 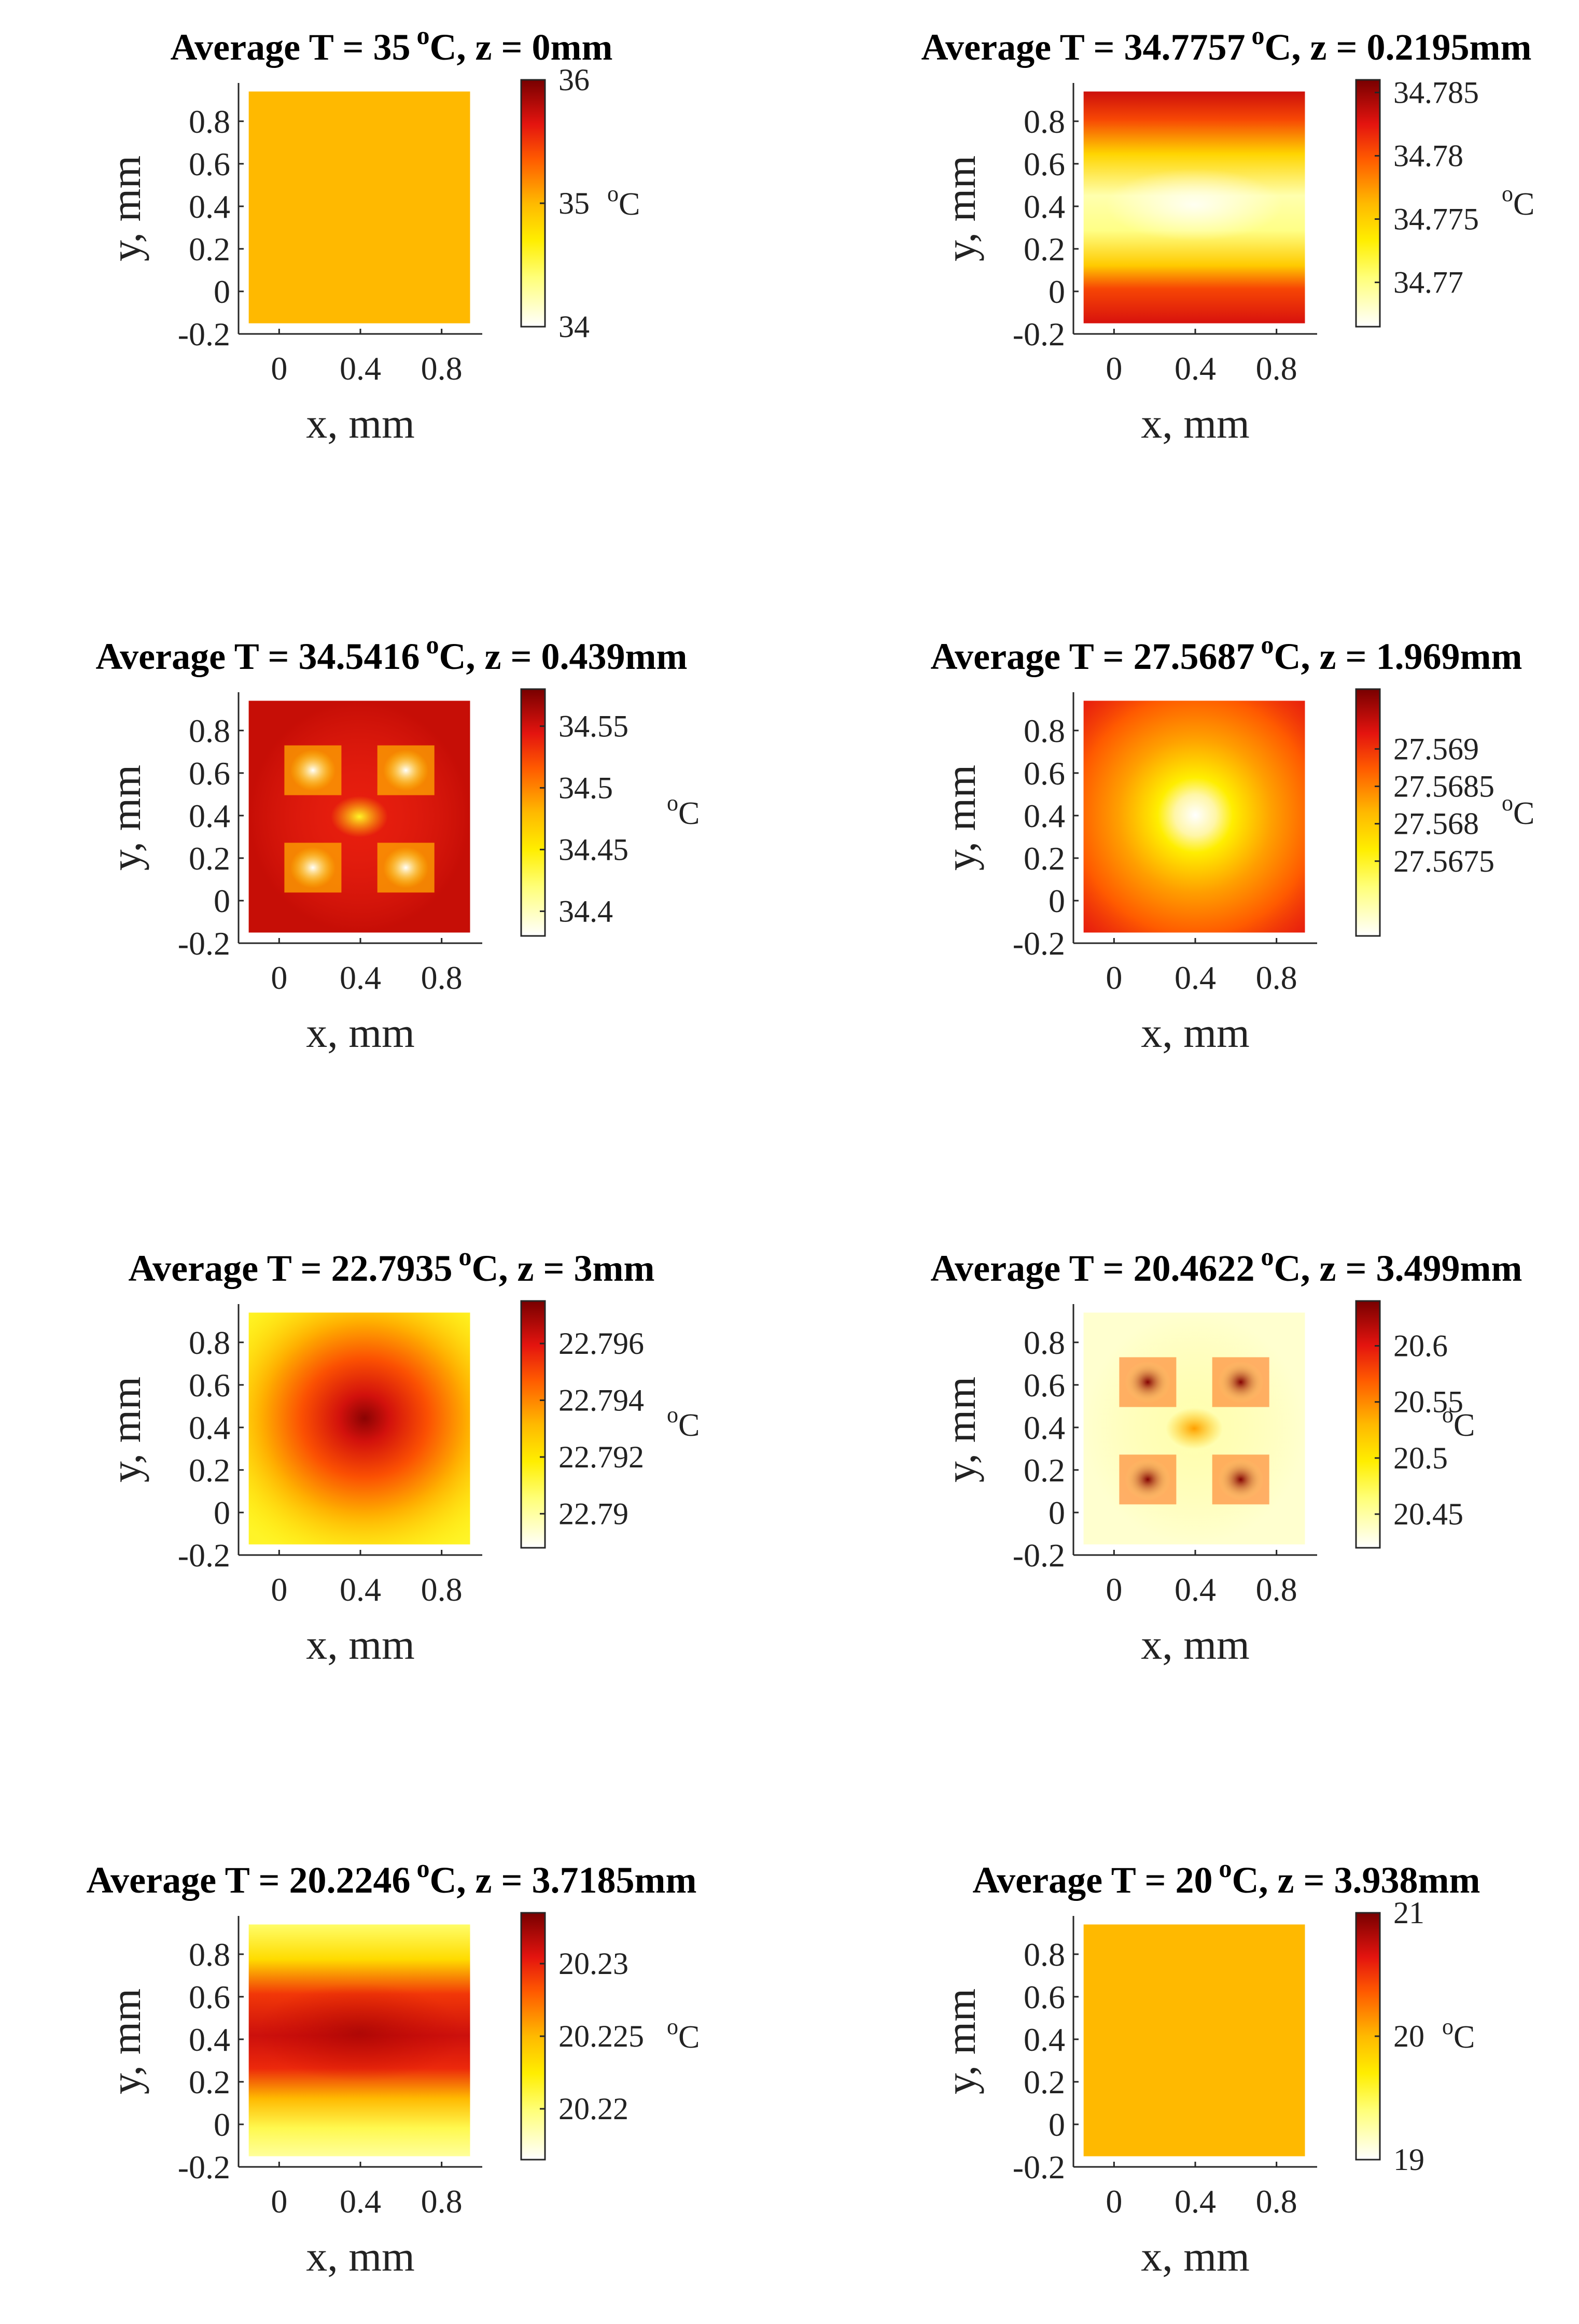 What do you see at coordinates (614, 1268) in the screenshot?
I see `title-z-value: 3mm` at bounding box center [614, 1268].